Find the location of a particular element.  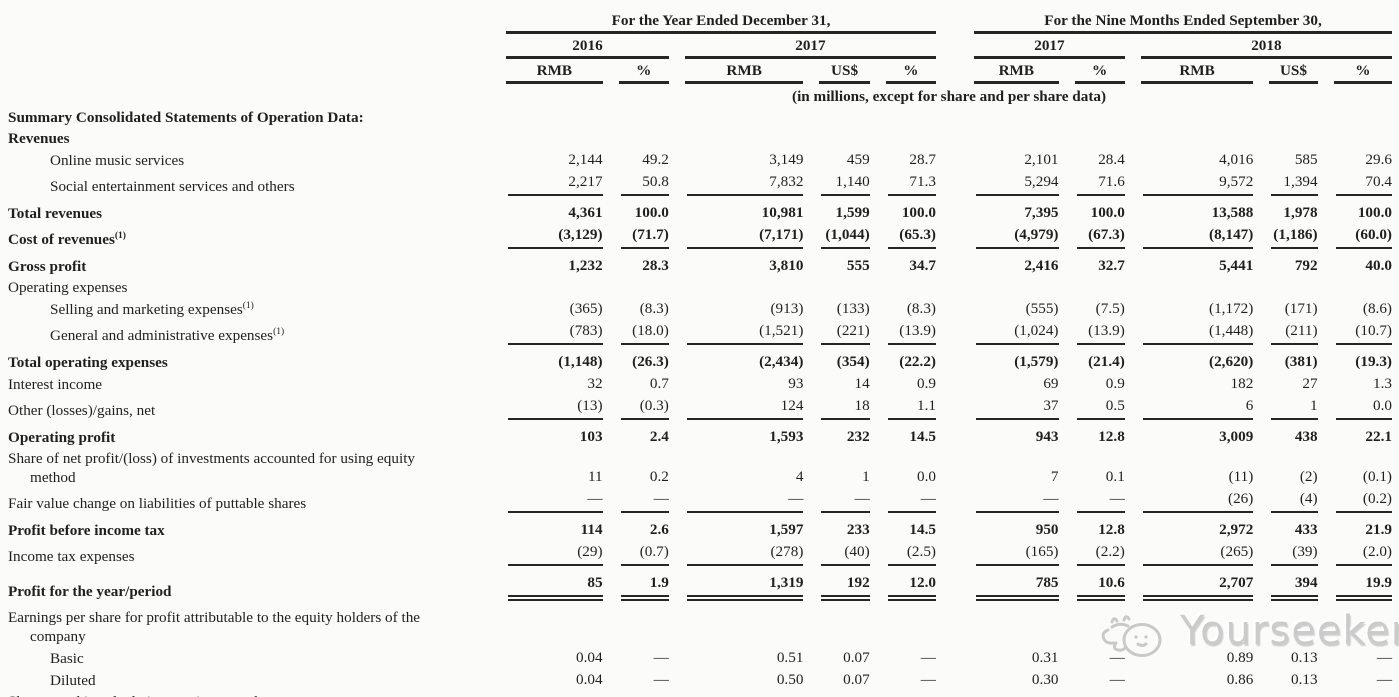

cell: 7 is located at coordinates (1054, 476).